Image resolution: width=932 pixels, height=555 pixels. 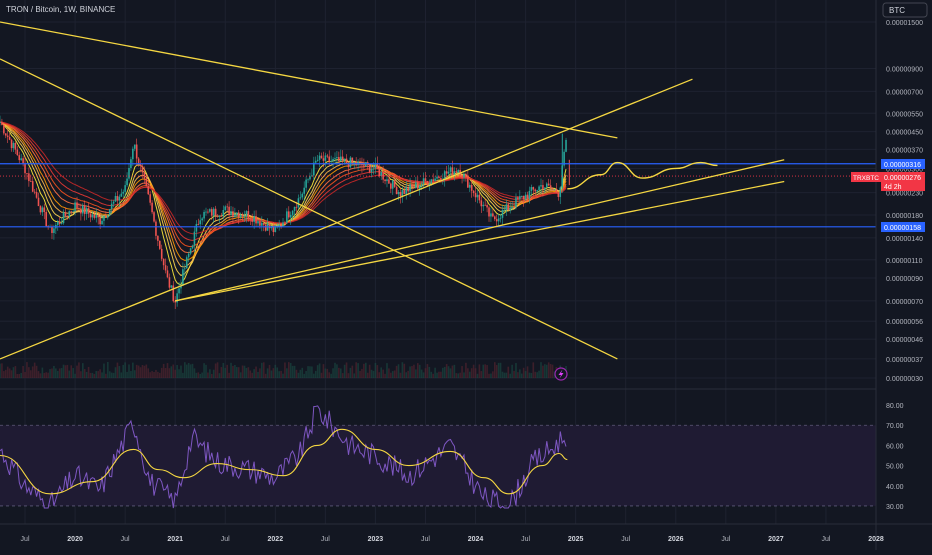 I want to click on horizontal-levels, so click(x=438, y=195).